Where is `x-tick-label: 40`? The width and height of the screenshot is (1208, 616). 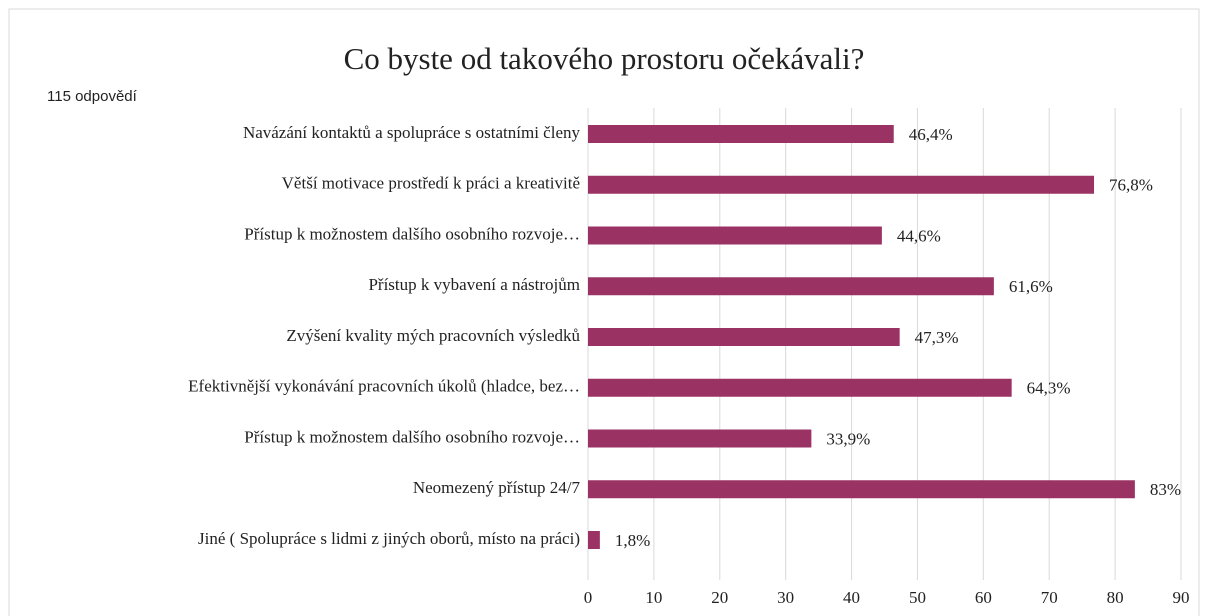
x-tick-label: 40 is located at coordinates (851, 597).